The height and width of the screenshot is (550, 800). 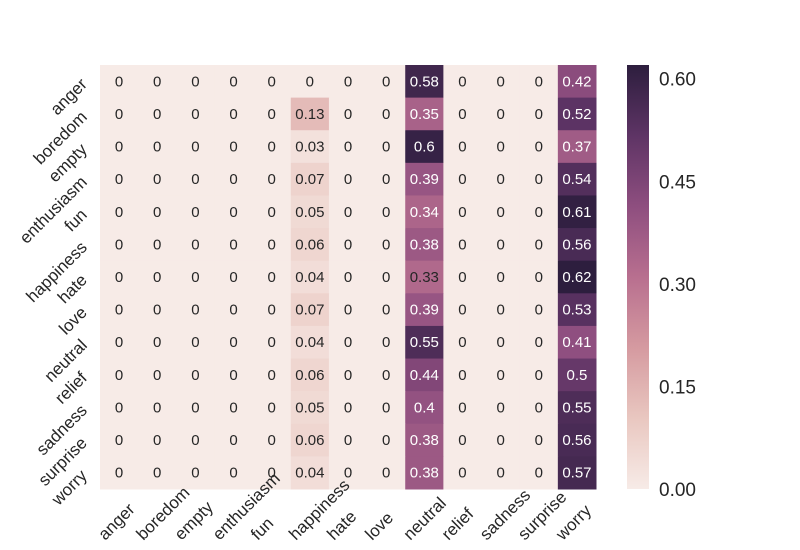 I want to click on colorbar-tick-label: 0.60, so click(x=677, y=80).